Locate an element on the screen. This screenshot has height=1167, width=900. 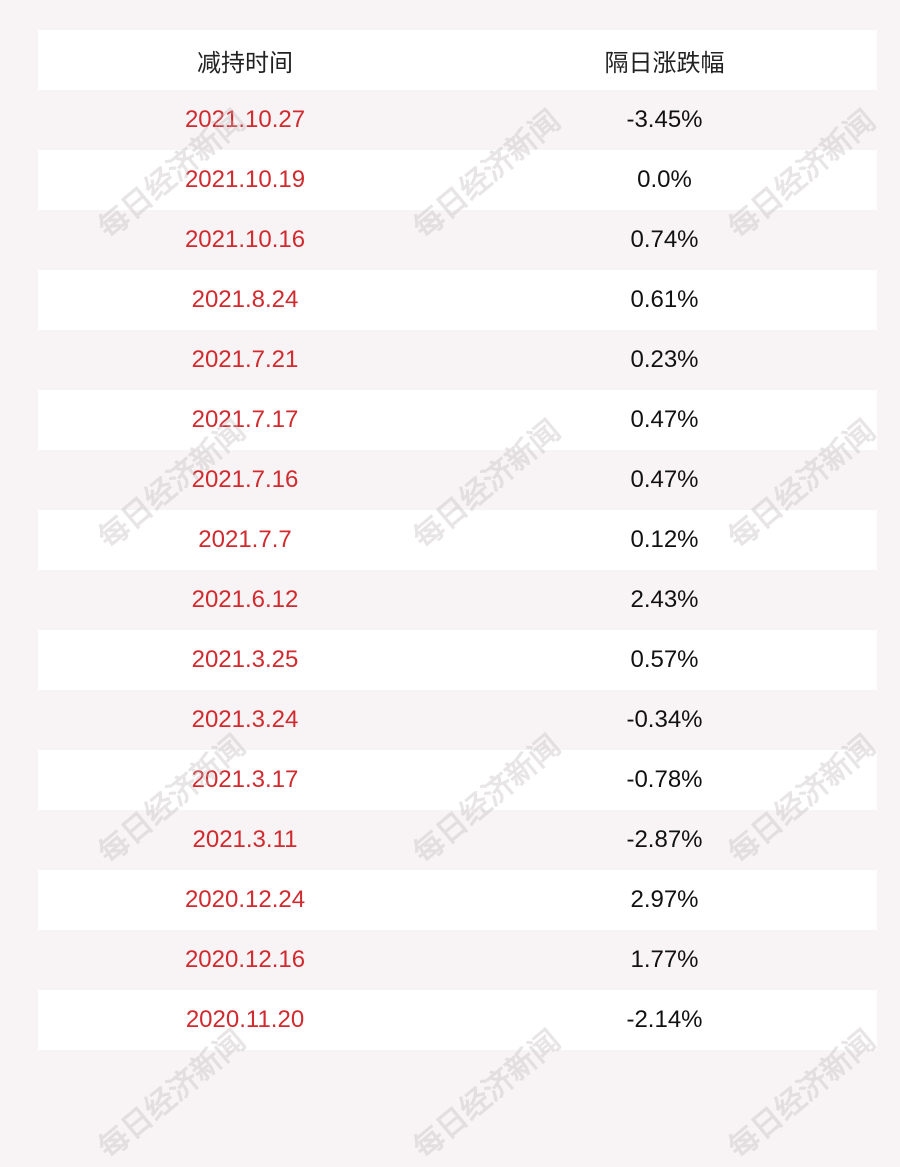
change-cell: 0.61% is located at coordinates (664, 299).